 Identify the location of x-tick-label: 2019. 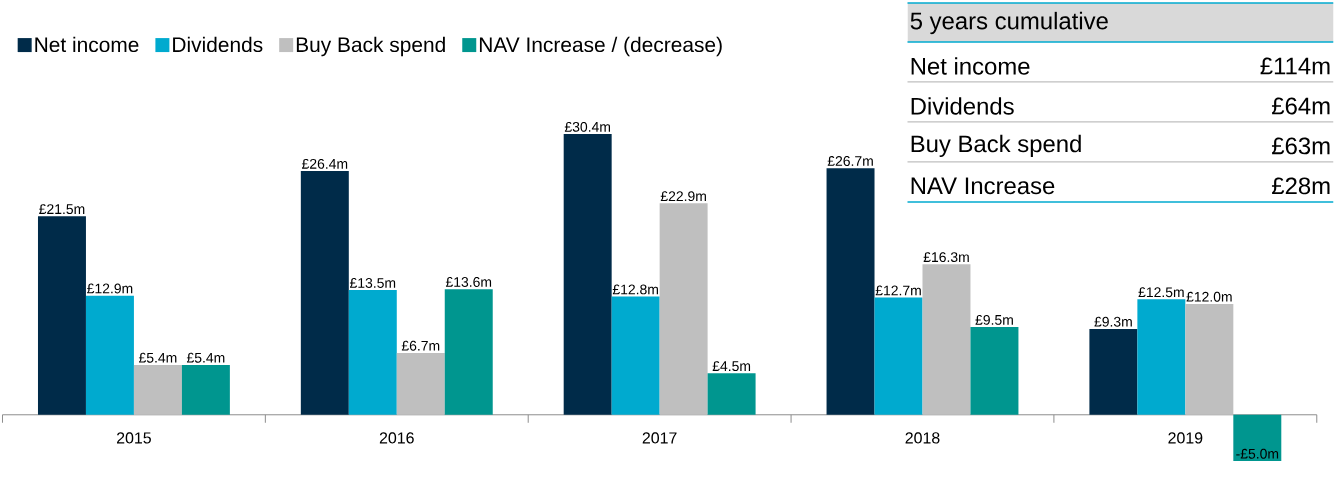
(1185, 438).